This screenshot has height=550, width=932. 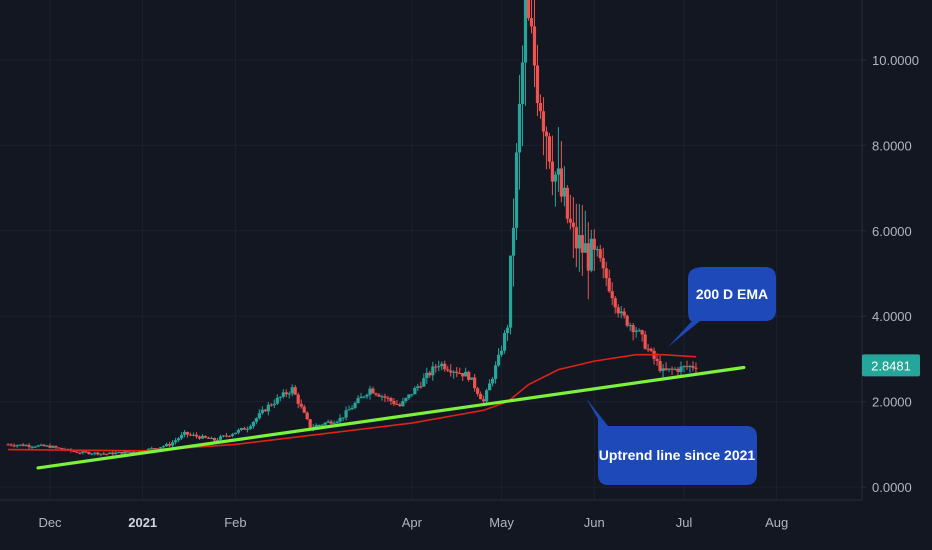 What do you see at coordinates (732, 294) in the screenshot?
I see `ema-callout-label: 200 D EMA` at bounding box center [732, 294].